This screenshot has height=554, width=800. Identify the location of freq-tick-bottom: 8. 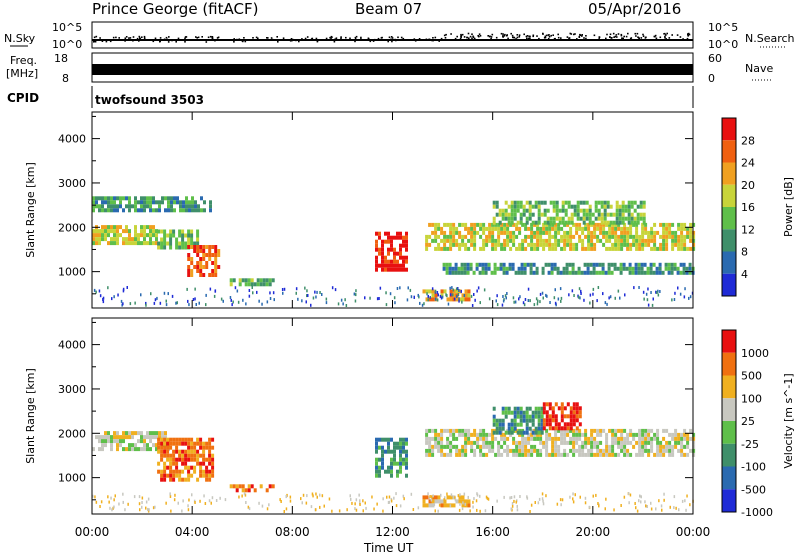
(65, 78).